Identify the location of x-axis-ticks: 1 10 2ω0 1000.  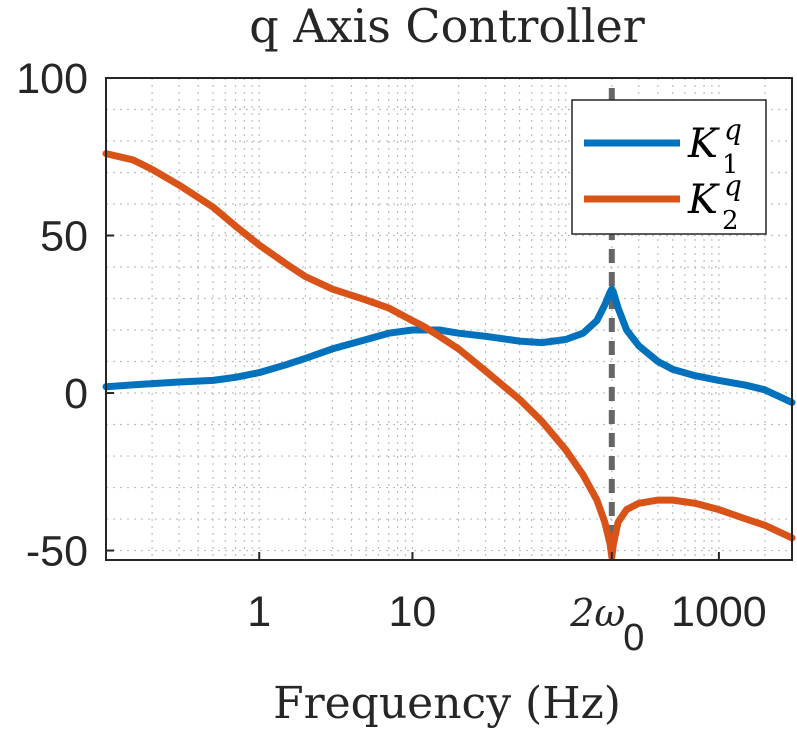
(507, 605).